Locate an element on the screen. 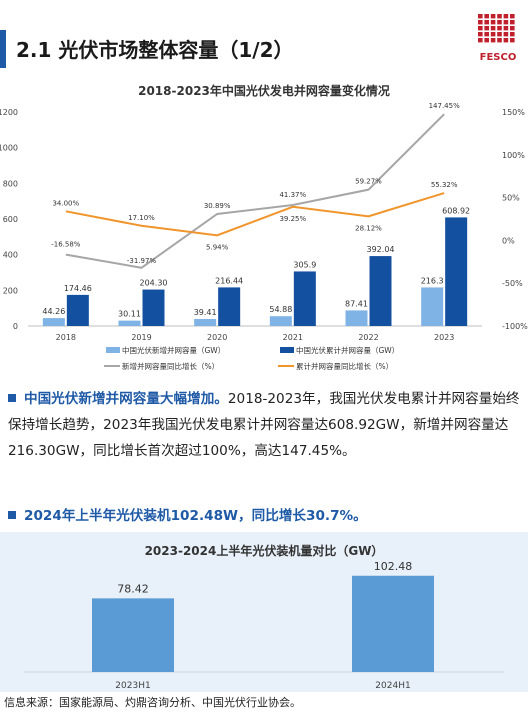 The width and height of the screenshot is (528, 712). bar-new-capacity-label: 87.41 is located at coordinates (356, 303).